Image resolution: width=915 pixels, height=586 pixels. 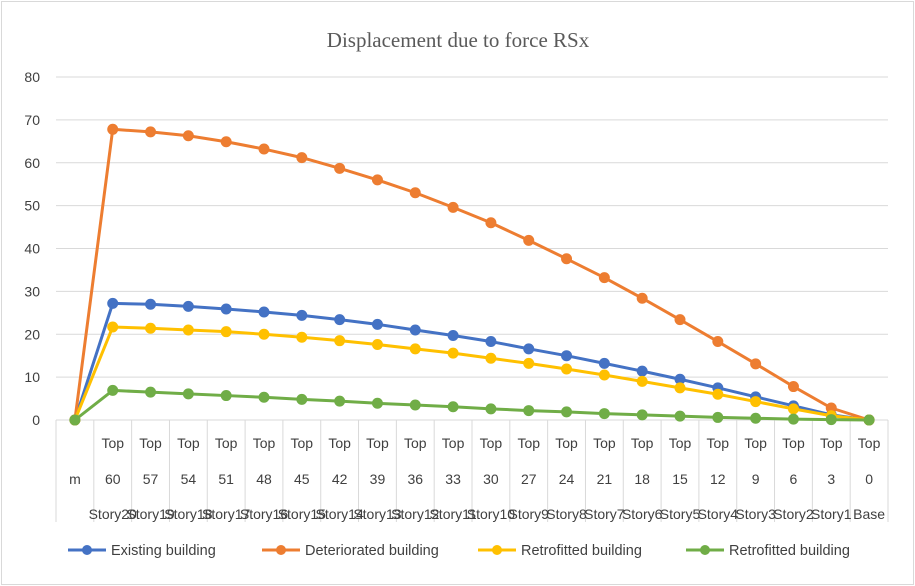 I want to click on x-category-label-story: Story8, so click(x=566, y=514).